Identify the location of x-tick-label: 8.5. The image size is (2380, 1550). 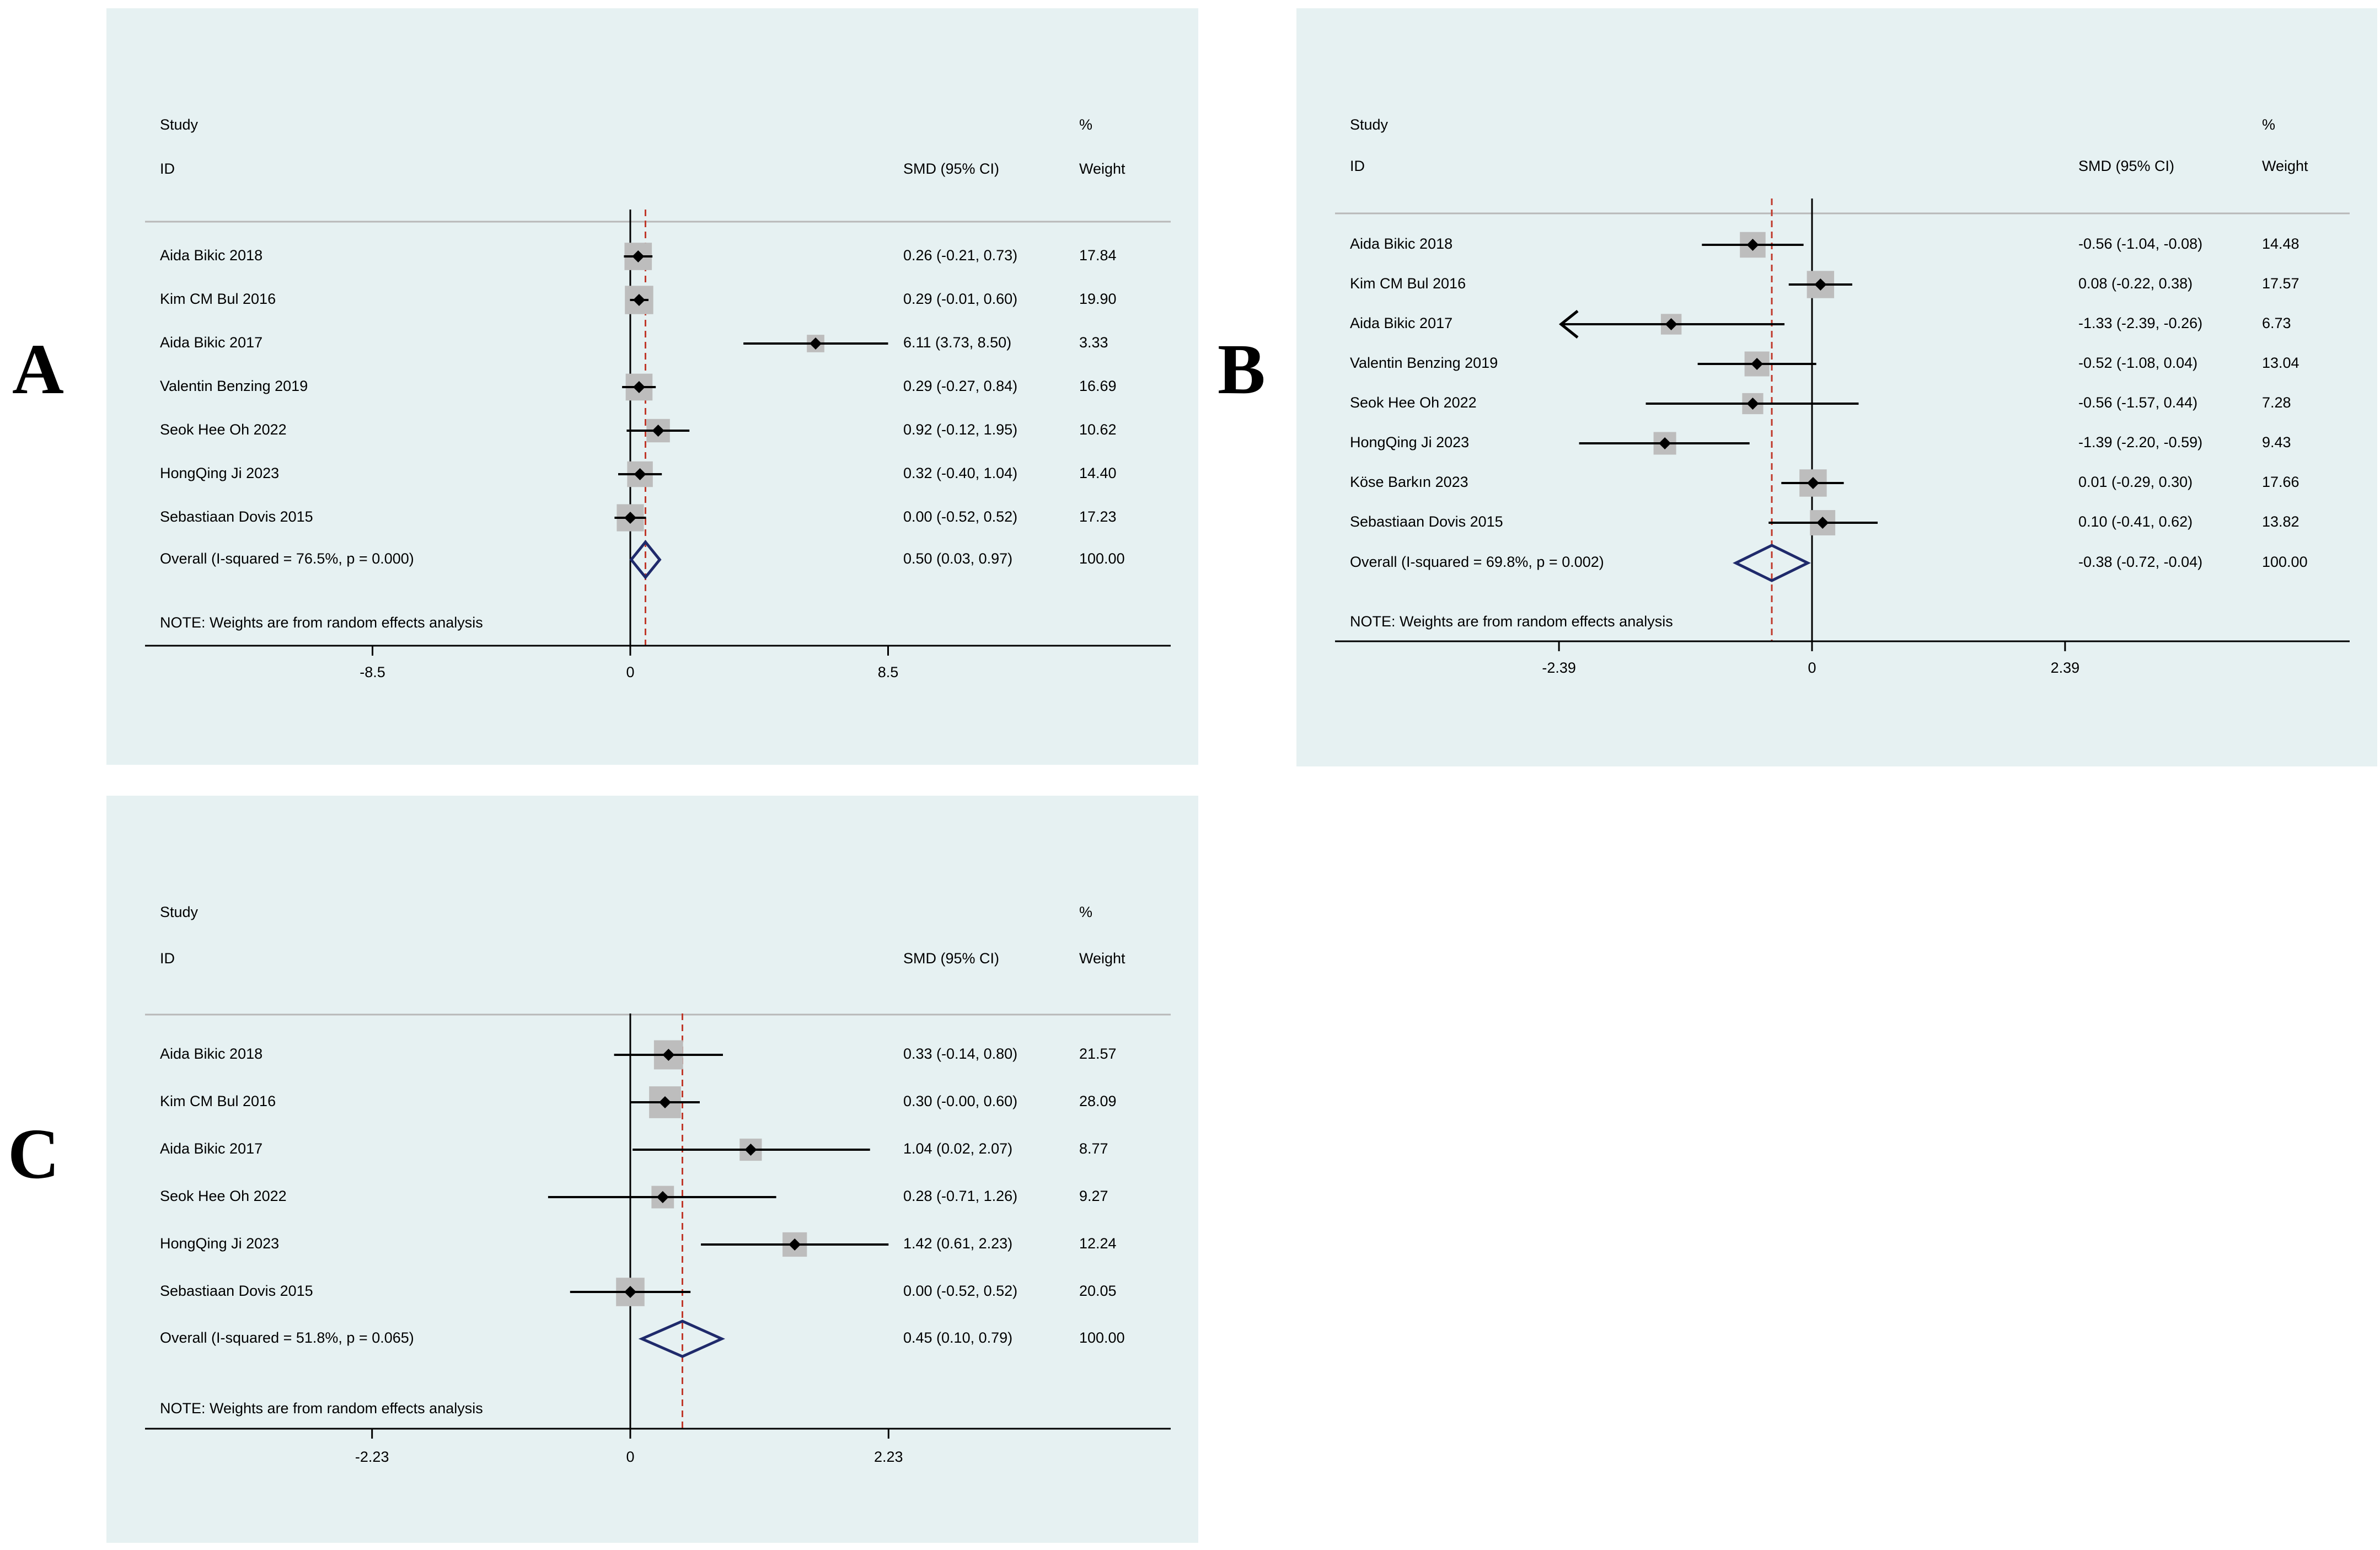
(888, 672).